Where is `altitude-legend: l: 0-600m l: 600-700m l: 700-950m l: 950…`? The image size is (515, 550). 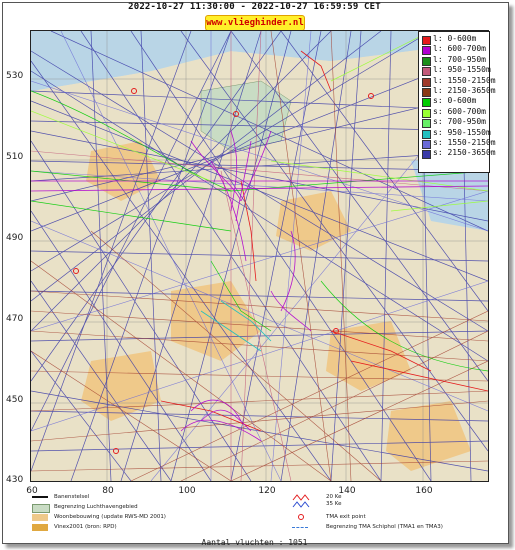
altitude-legend: l: 0-600m l: 600-700m l: 700-950m l: 950… is located at coordinates (457, 102).